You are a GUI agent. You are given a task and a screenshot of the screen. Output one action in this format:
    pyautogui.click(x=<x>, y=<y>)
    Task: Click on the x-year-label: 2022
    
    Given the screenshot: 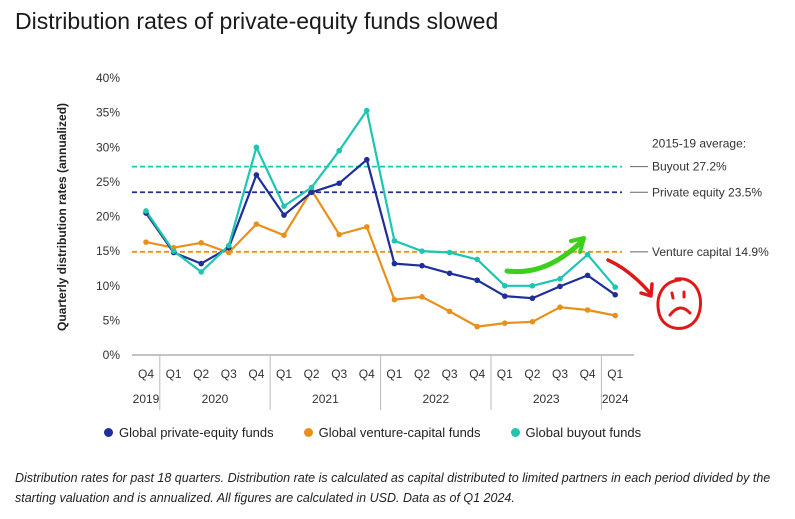 What is the action you would take?
    pyautogui.click(x=435, y=399)
    